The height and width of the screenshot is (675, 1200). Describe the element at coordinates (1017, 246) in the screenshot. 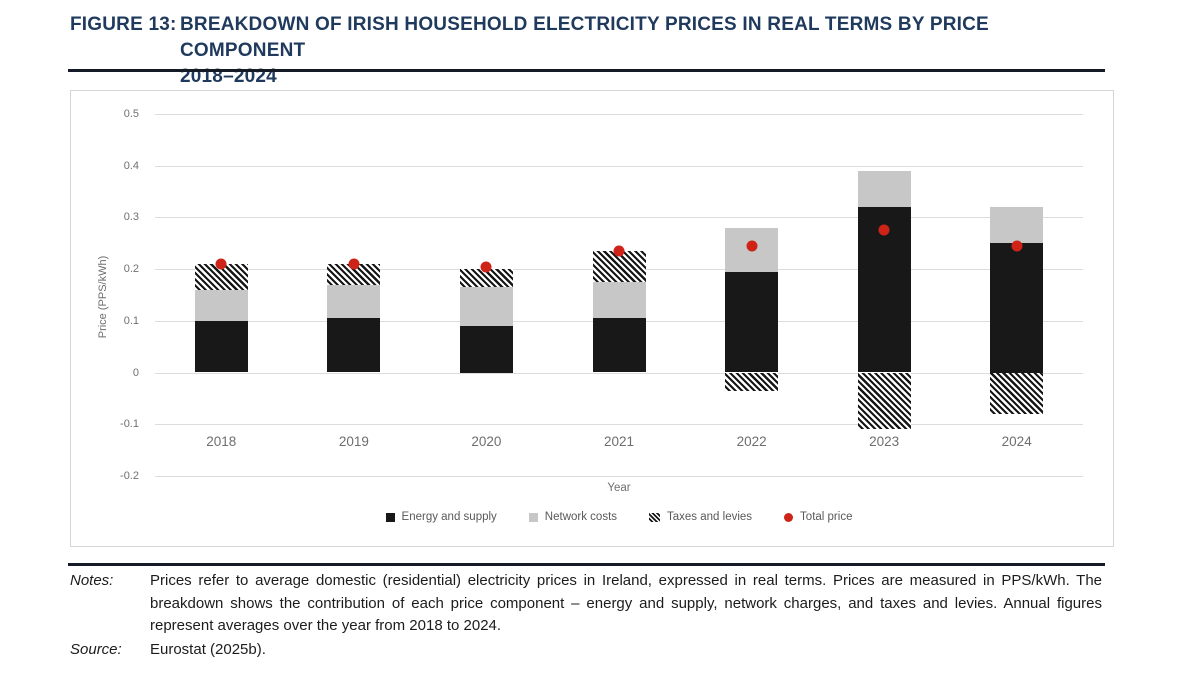

I see `total-price-dot-2024` at that location.